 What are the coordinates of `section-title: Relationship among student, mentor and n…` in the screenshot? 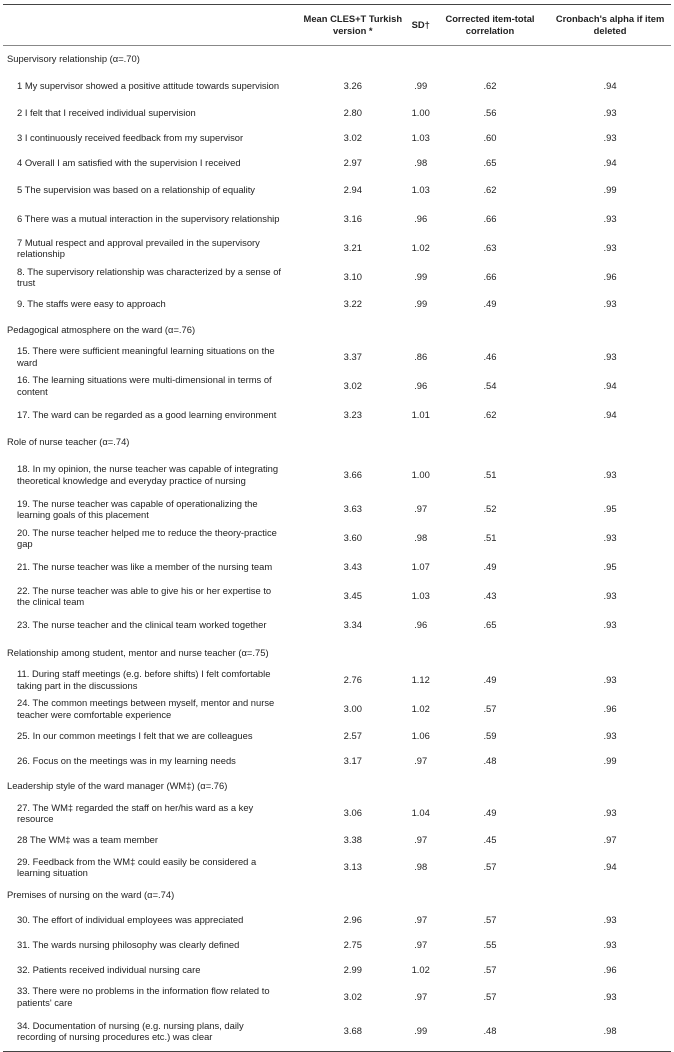 It's located at (138, 652).